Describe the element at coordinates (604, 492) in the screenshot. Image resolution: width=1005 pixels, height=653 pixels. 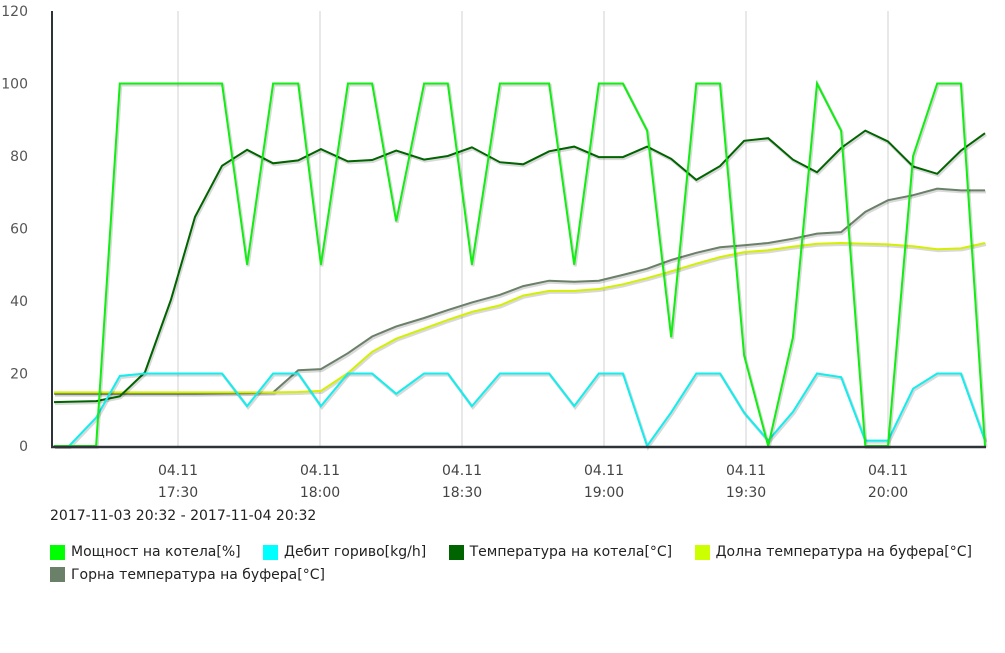
I see `x-tick-time: 19:00` at that location.